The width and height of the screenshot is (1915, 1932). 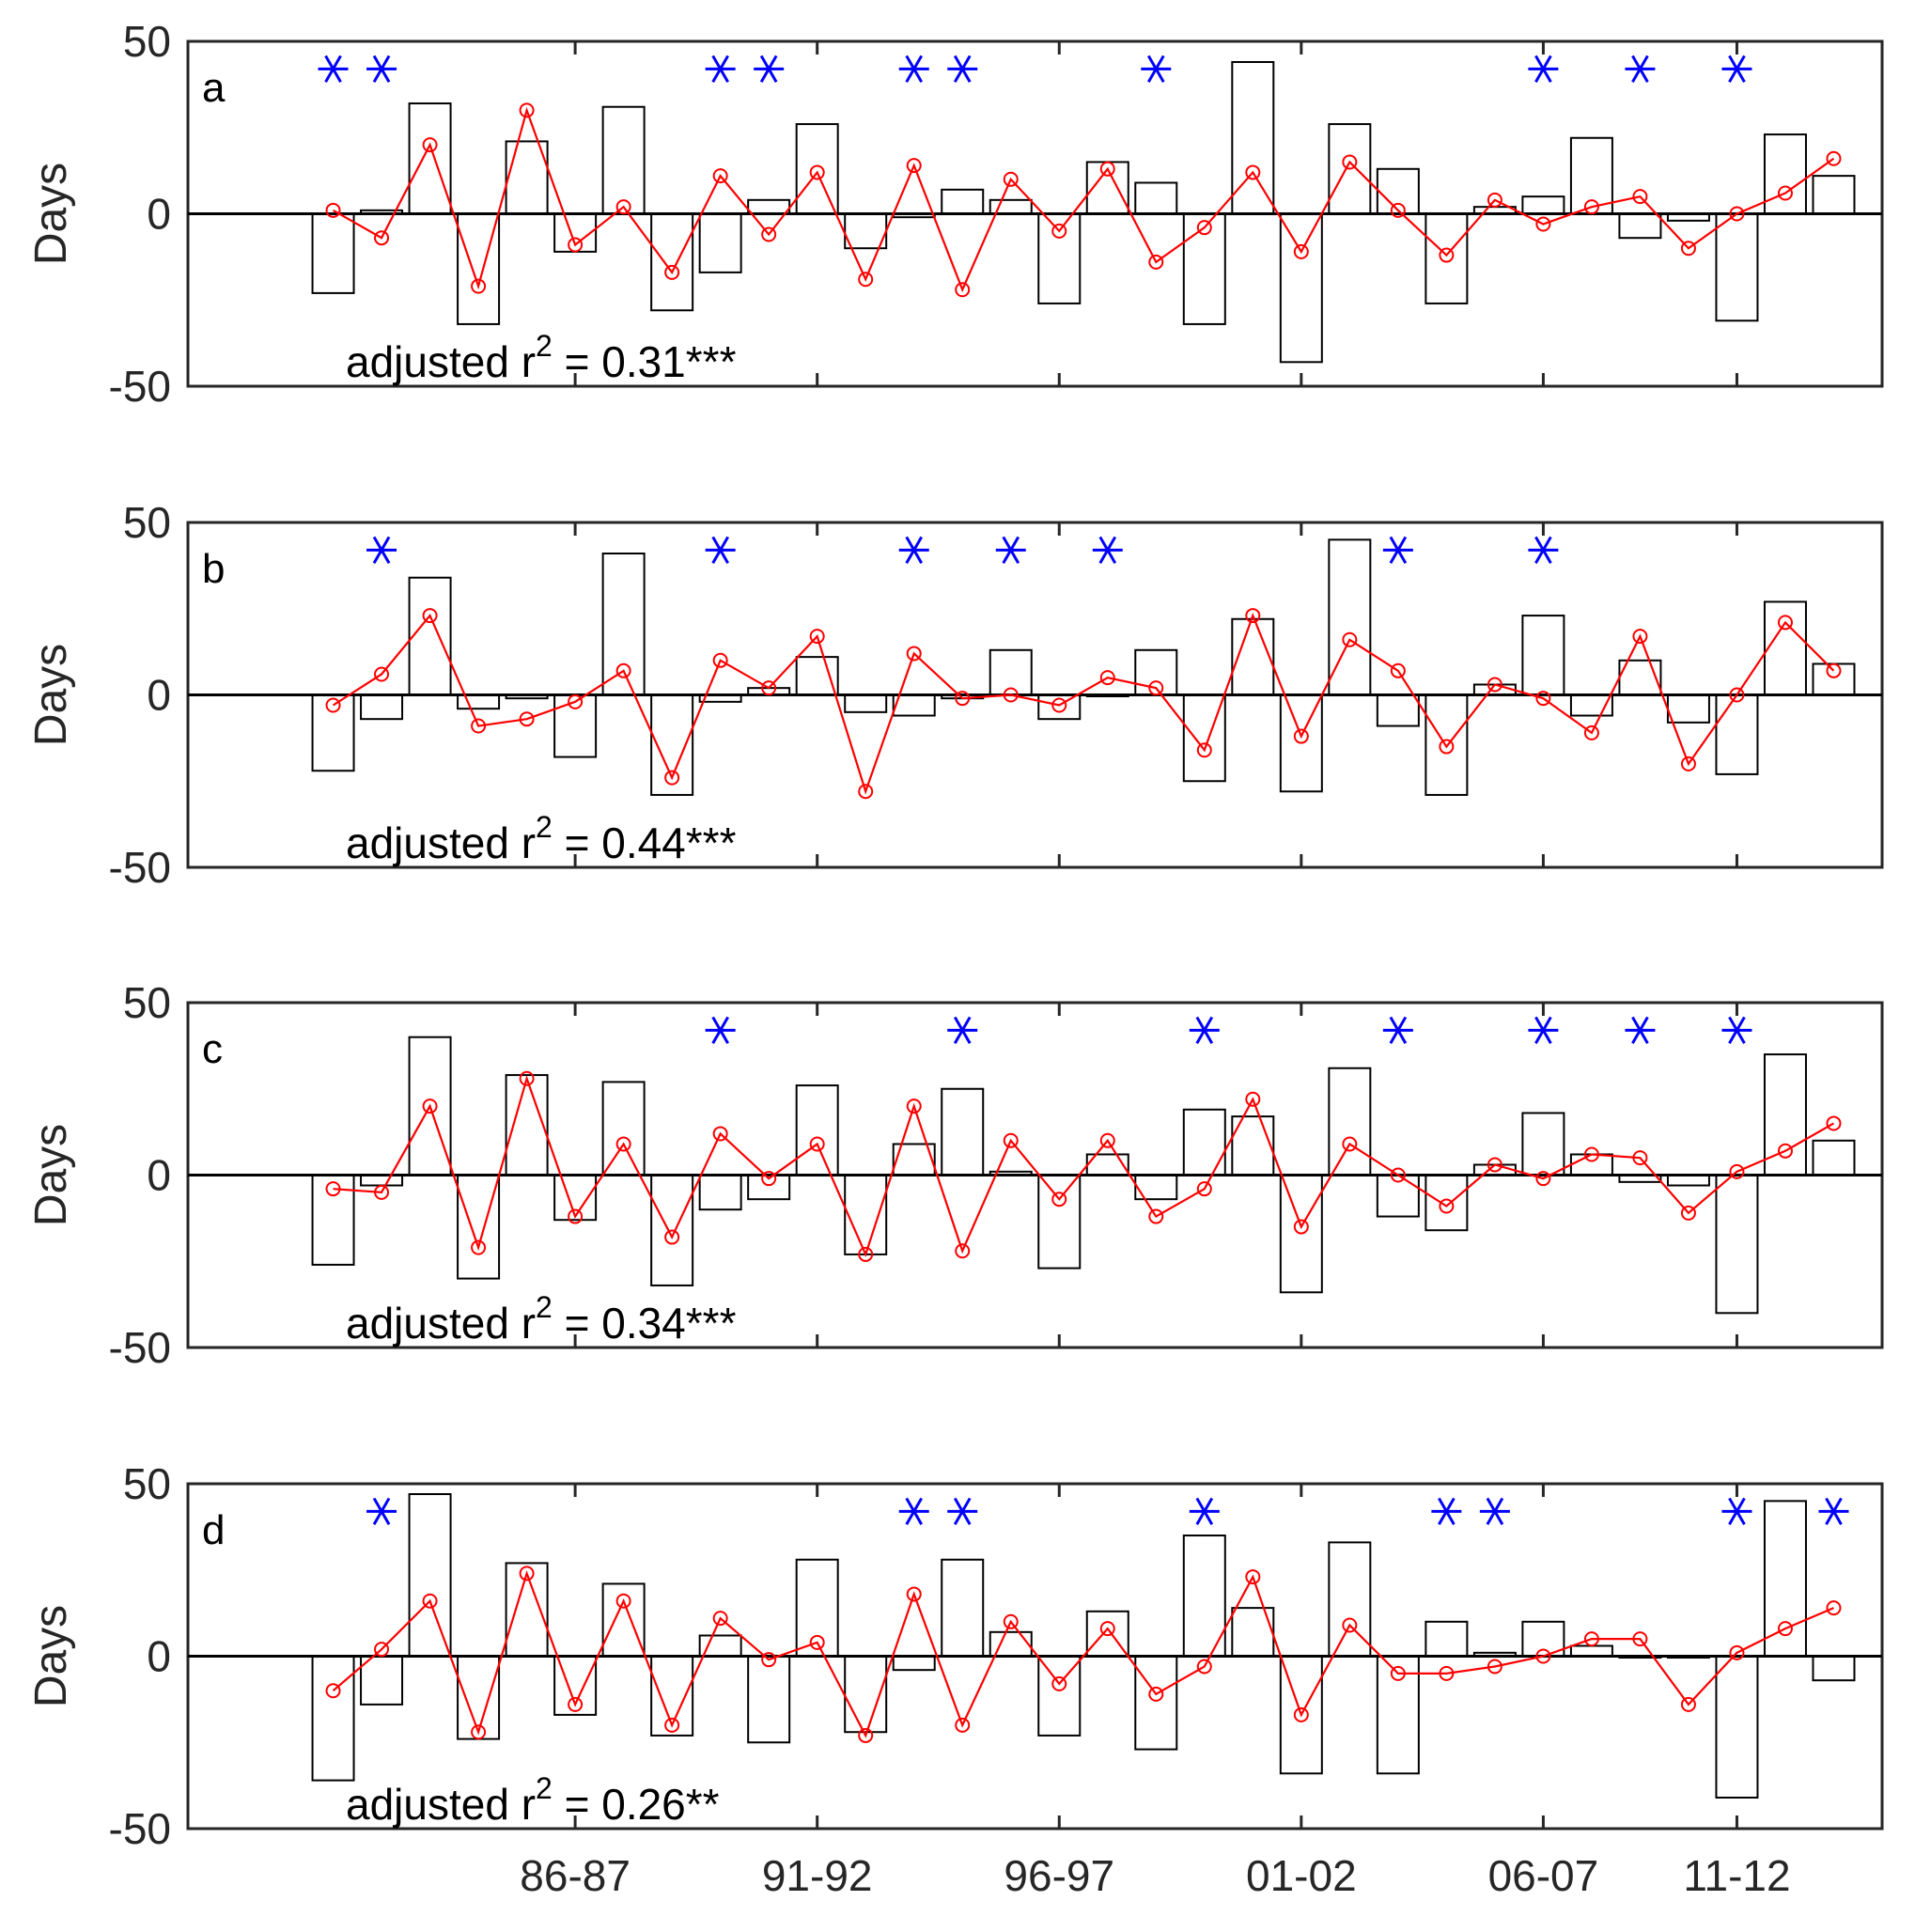 What do you see at coordinates (212, 1049) in the screenshot?
I see `panel-letter: c` at bounding box center [212, 1049].